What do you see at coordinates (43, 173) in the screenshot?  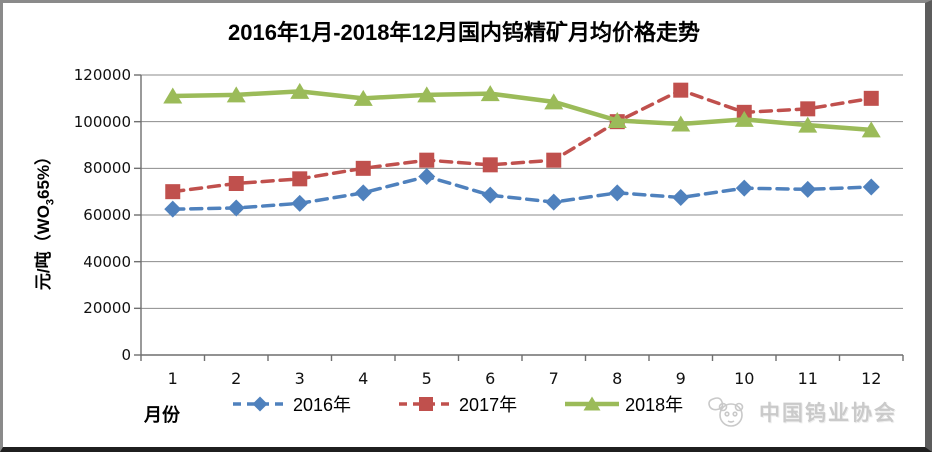 I see `y-axis-title-post: 65%）` at bounding box center [43, 173].